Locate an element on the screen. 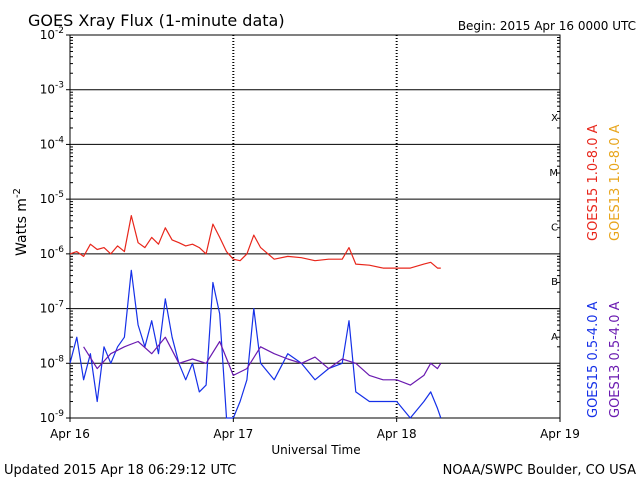 The image size is (640, 480). y-tick-label-2: 10⁻⁴ is located at coordinates (52, 143).